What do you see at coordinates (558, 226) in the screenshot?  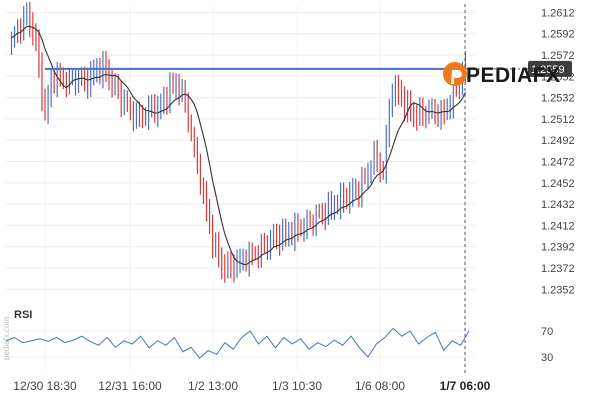 I see `price-tick-label: 1.2412` at bounding box center [558, 226].